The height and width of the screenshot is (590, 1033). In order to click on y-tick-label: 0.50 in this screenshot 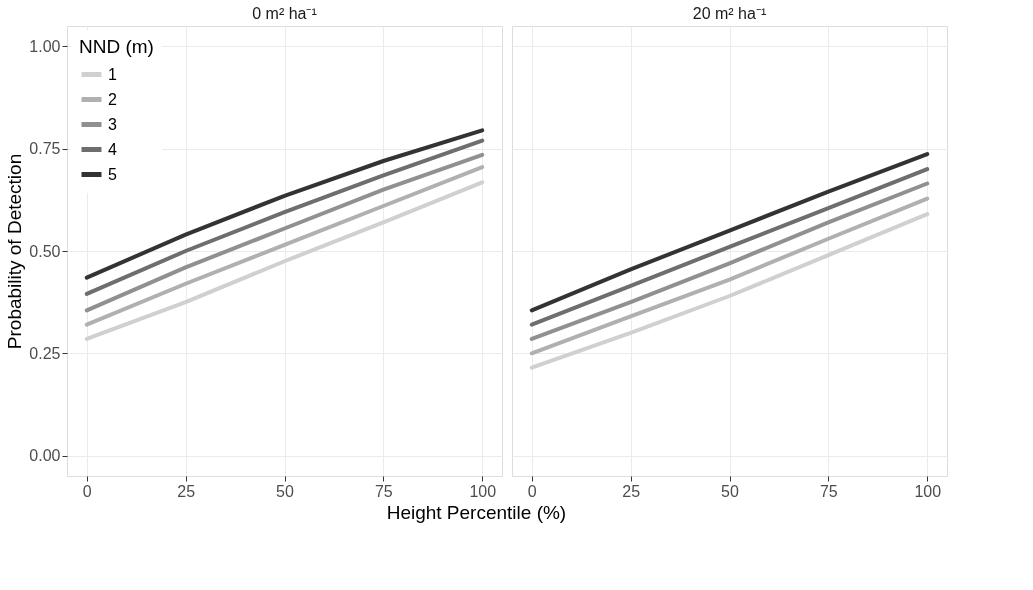, I will do `click(45, 251)`.